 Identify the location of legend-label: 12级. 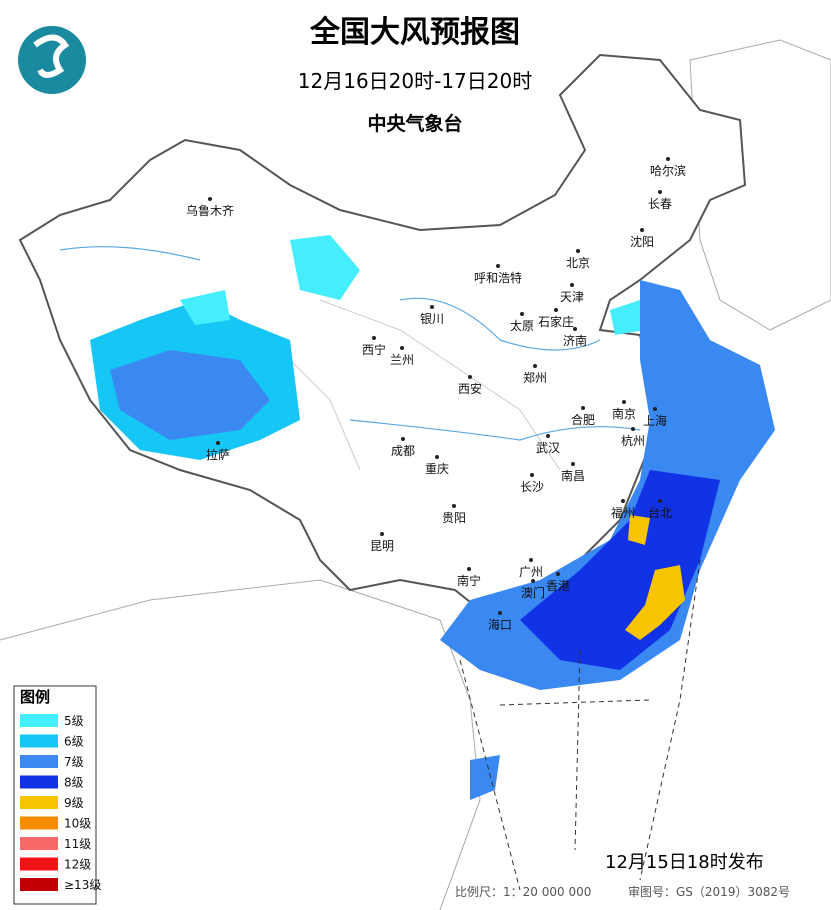
(77, 865).